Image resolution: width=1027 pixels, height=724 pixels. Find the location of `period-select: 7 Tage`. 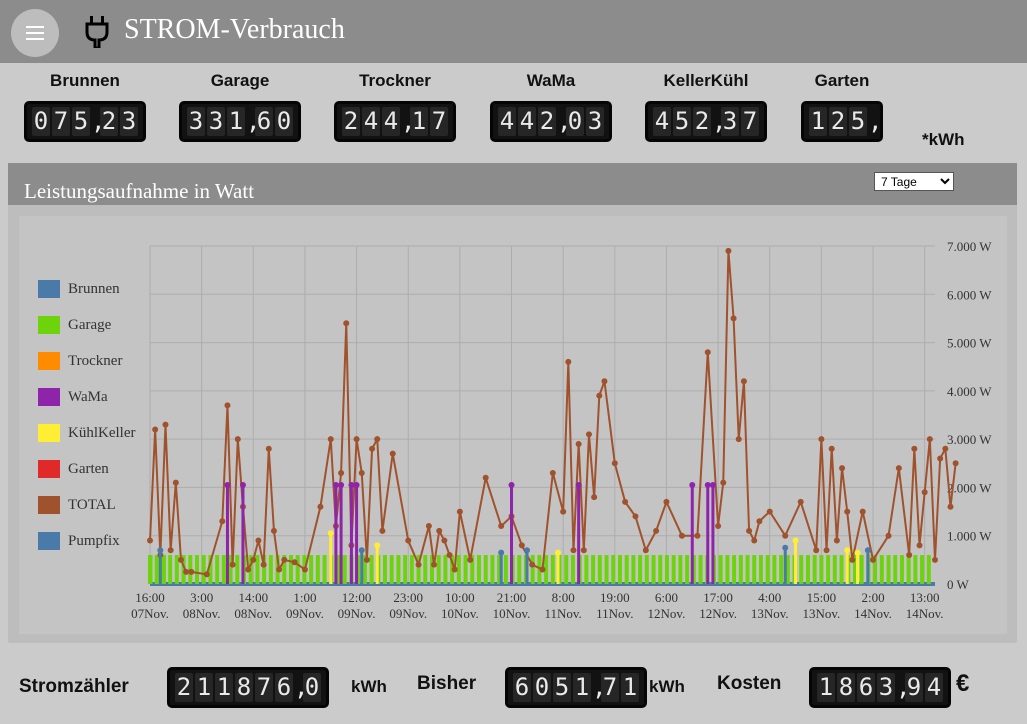

period-select: 7 Tage is located at coordinates (914, 181).